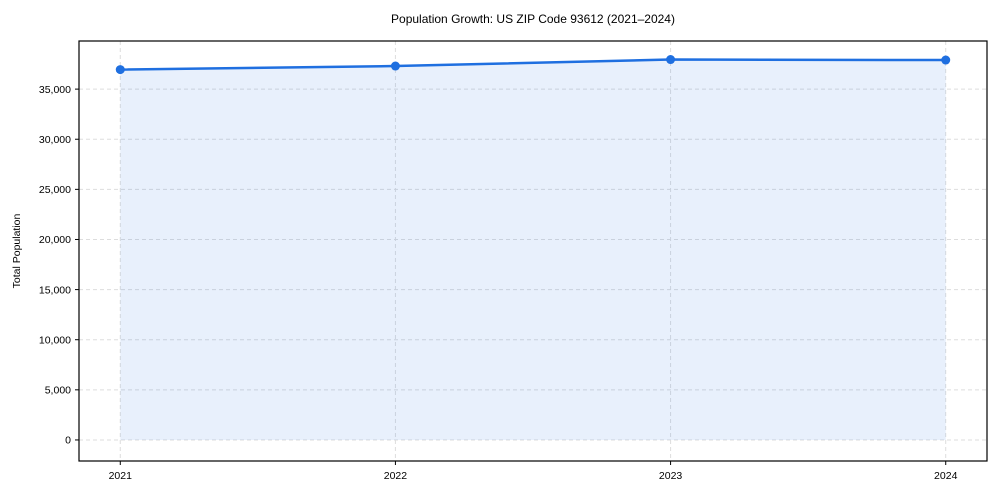  Describe the element at coordinates (55, 340) in the screenshot. I see `y-tick-label: 10,000` at that location.